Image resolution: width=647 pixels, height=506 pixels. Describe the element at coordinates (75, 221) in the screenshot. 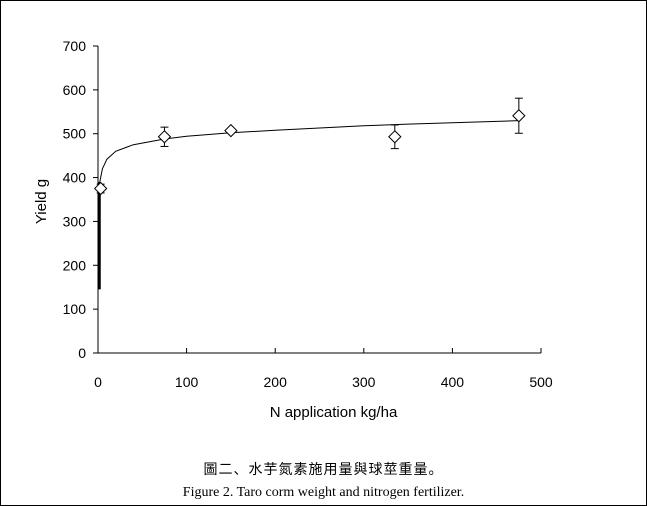

I see `y-tick-label: 300` at that location.